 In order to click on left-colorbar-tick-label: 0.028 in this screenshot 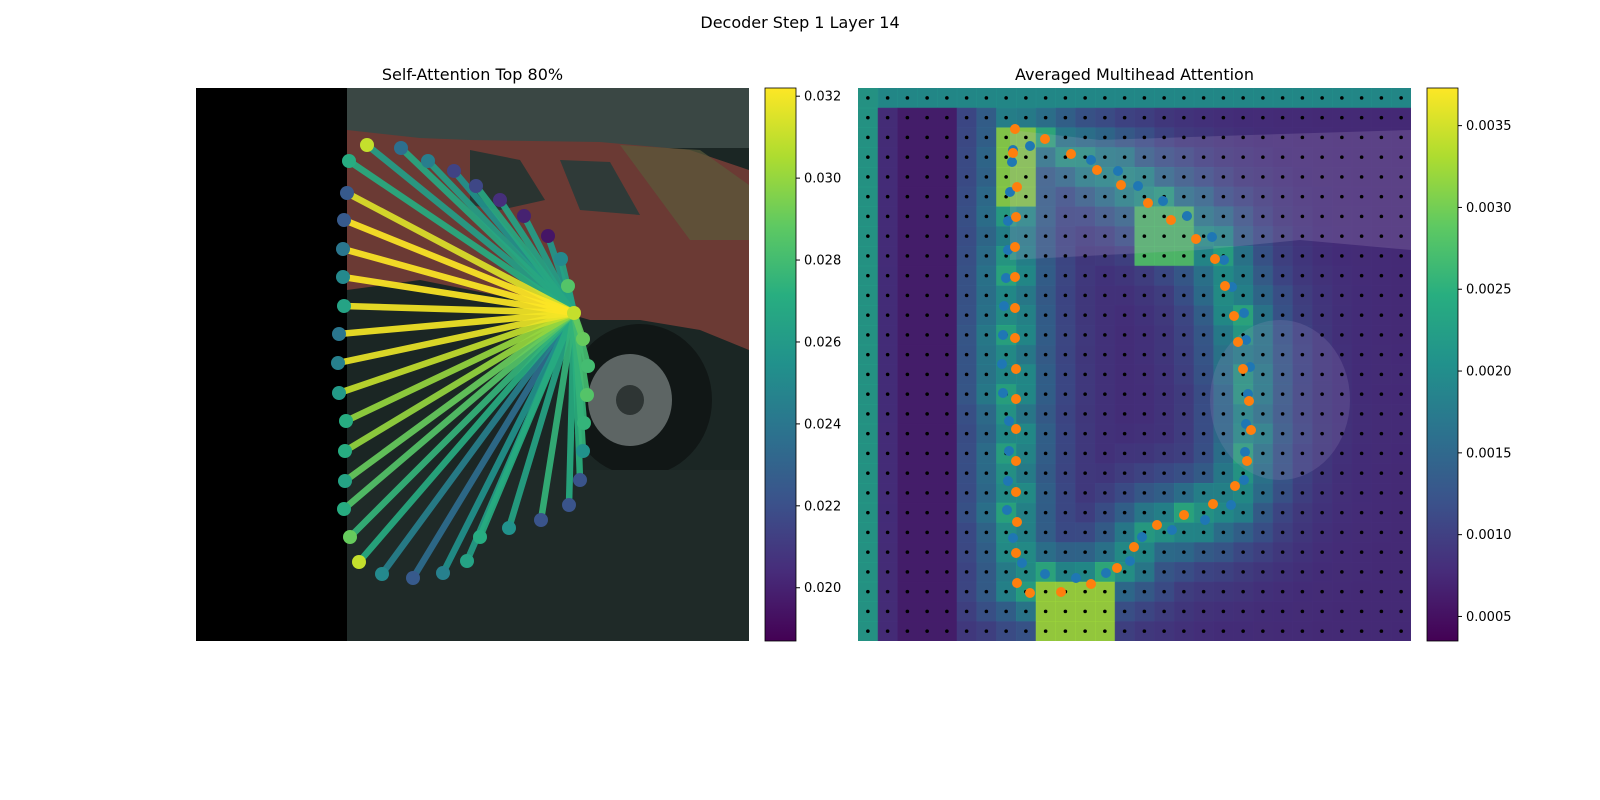, I will do `click(822, 261)`.